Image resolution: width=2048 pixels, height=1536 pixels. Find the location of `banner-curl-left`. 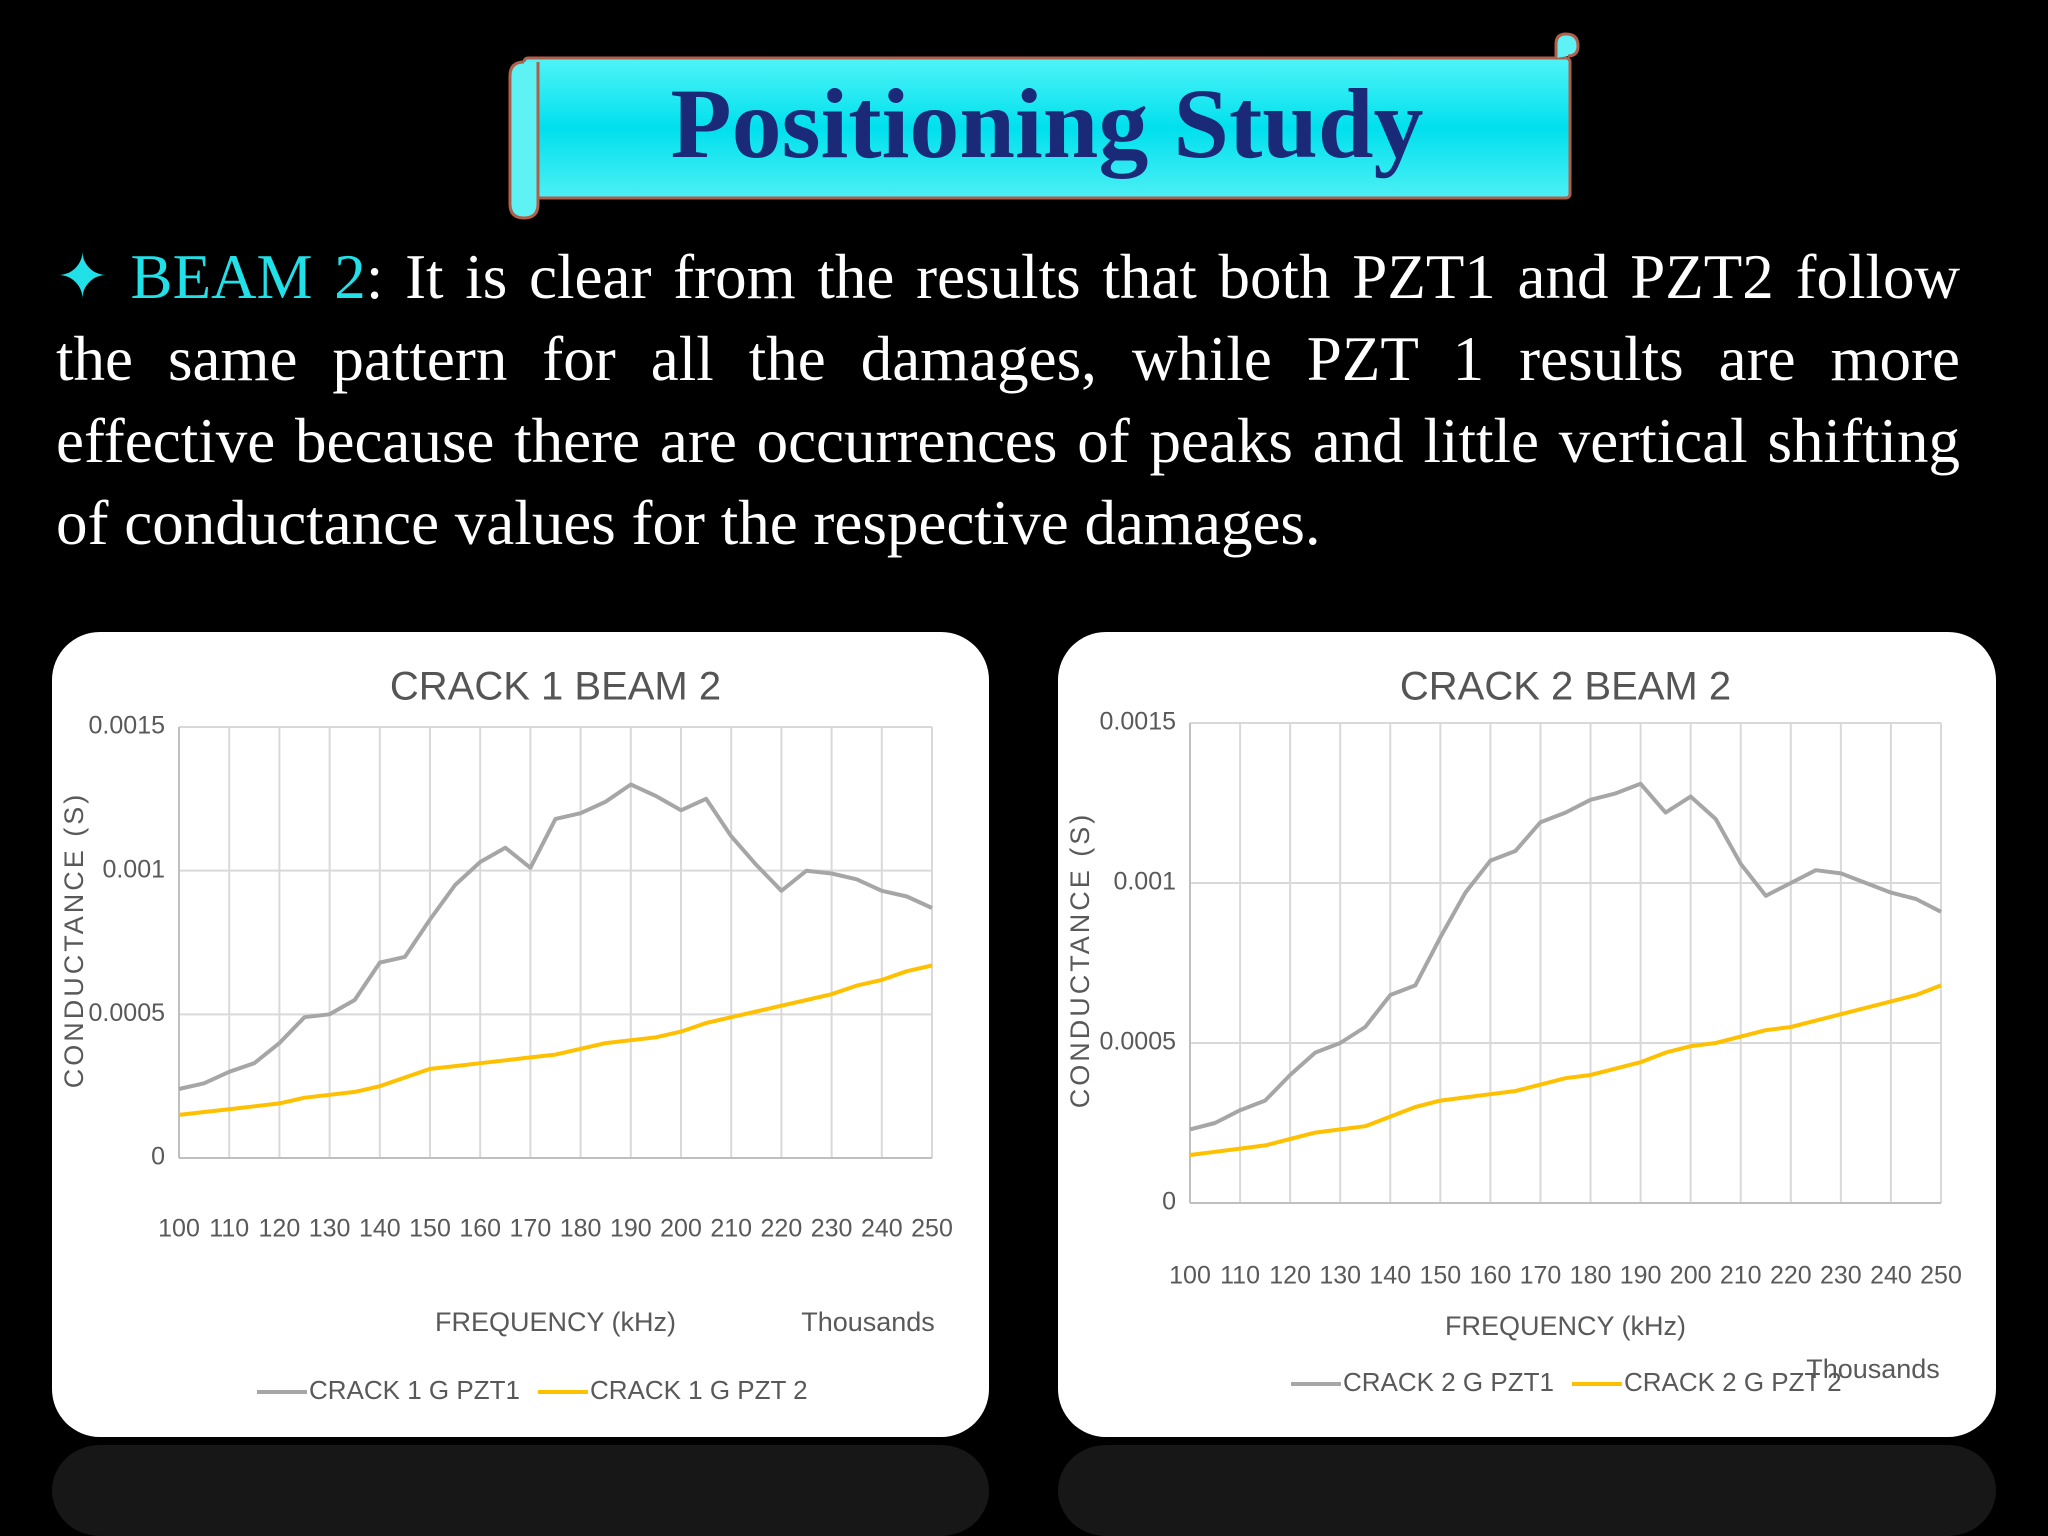

banner-curl-left is located at coordinates (524, 140).